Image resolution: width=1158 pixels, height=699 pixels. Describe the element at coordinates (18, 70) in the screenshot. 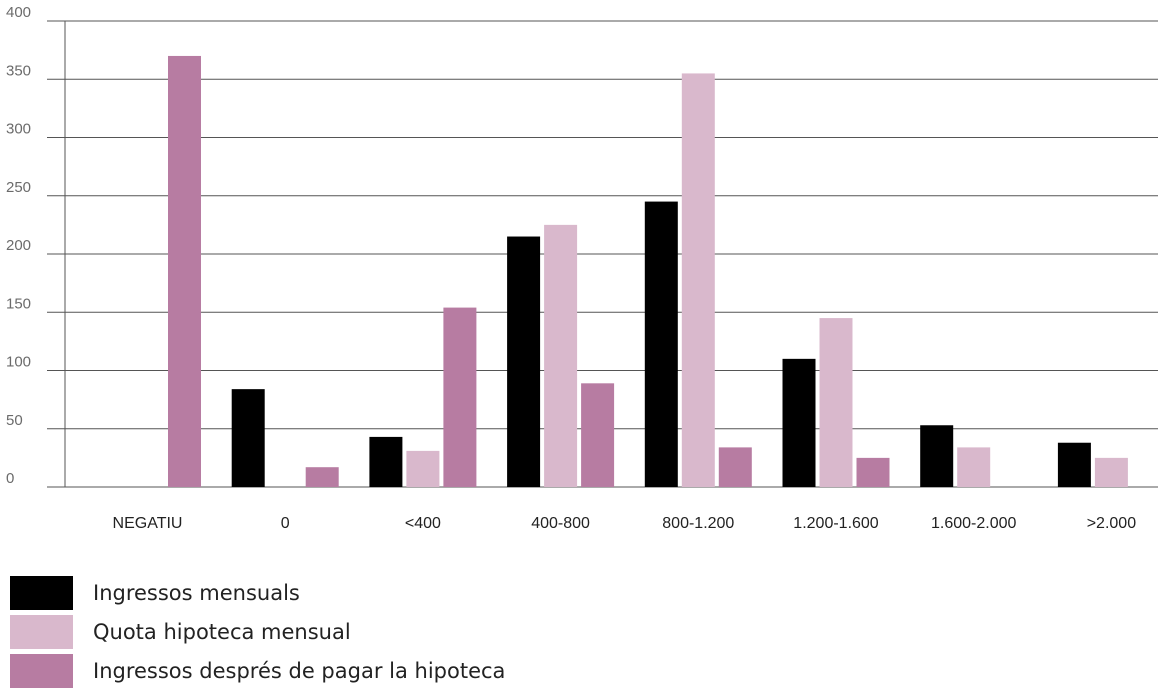

I see `y-tick-label: 350` at that location.